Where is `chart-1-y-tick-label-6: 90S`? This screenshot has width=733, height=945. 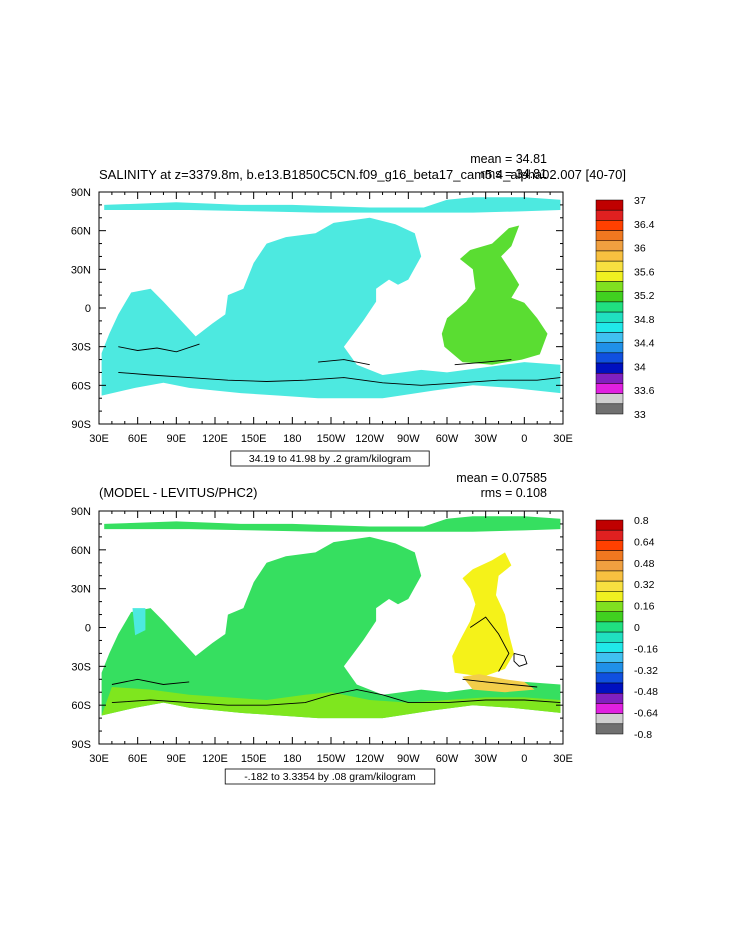
chart-1-y-tick-label-6: 90S is located at coordinates (81, 425).